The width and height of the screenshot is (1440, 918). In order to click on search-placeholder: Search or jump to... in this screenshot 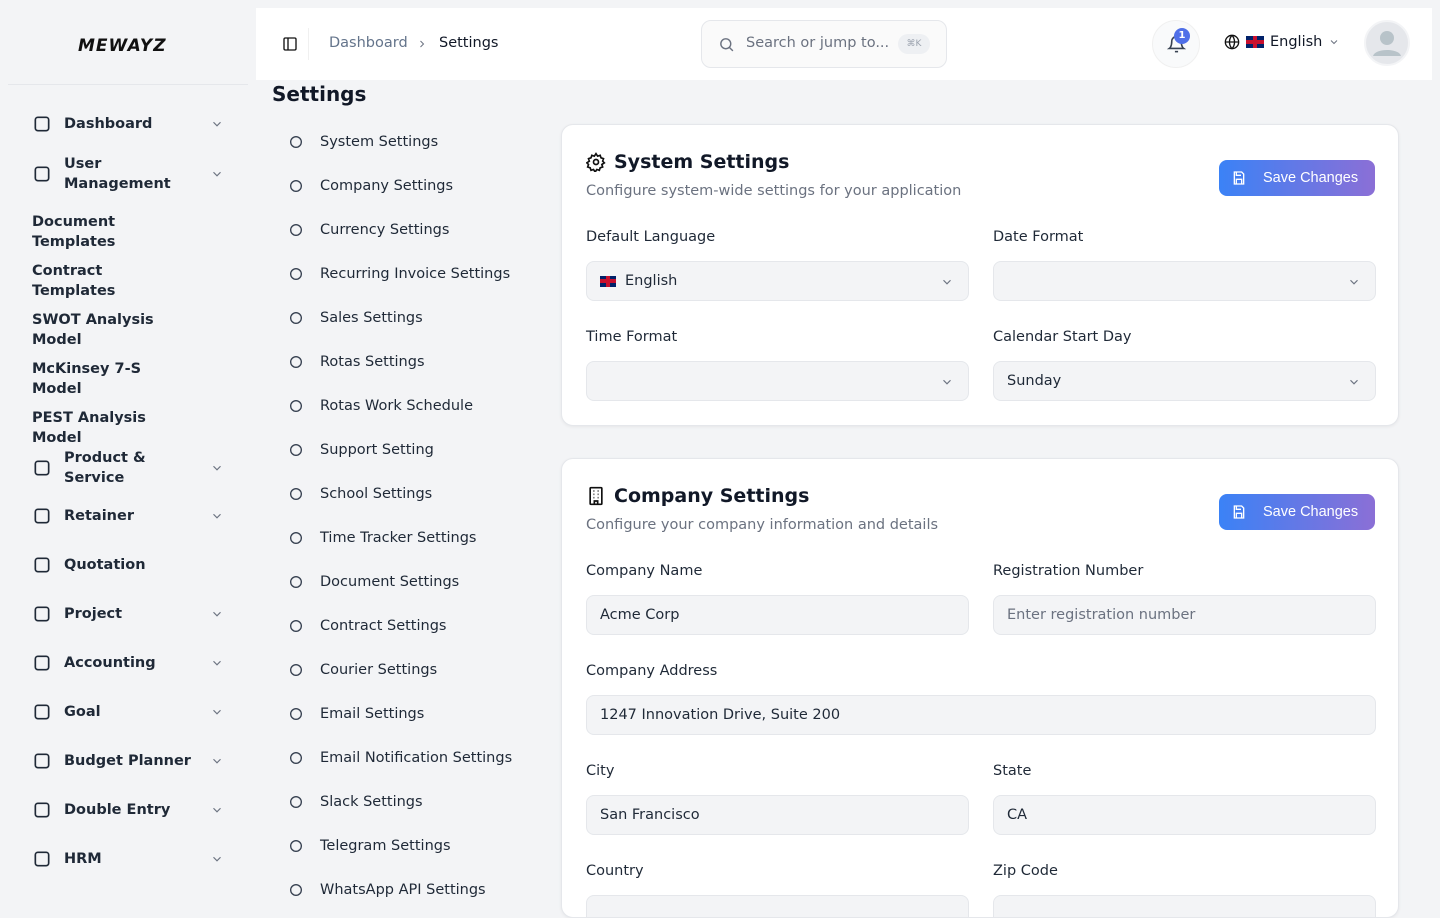, I will do `click(818, 43)`.